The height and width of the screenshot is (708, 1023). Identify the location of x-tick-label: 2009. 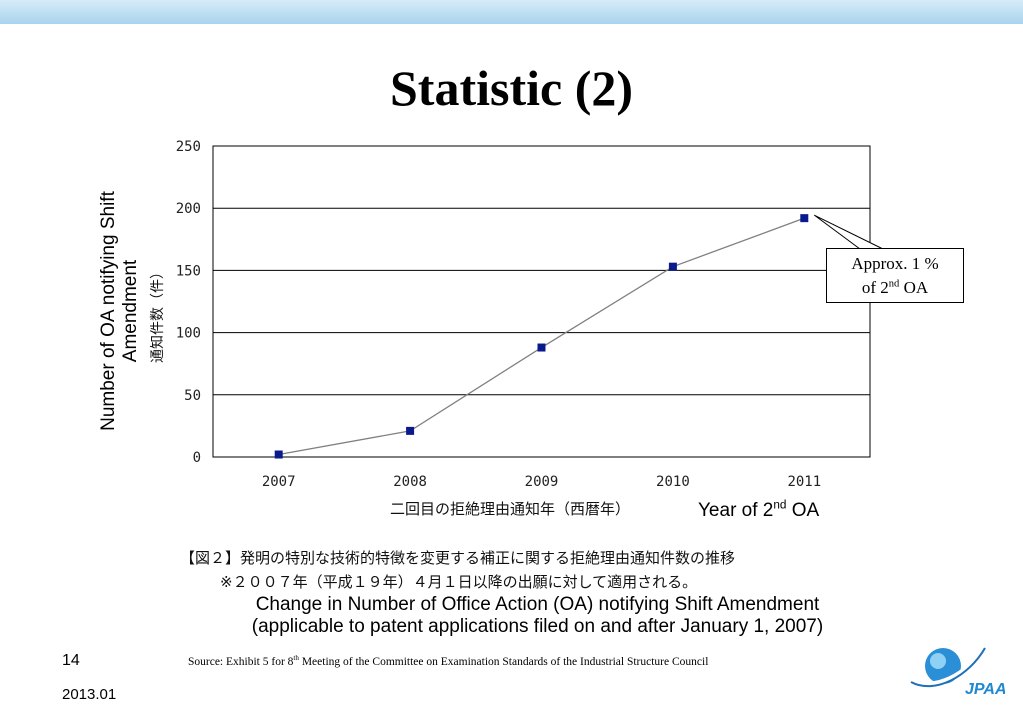
(542, 482).